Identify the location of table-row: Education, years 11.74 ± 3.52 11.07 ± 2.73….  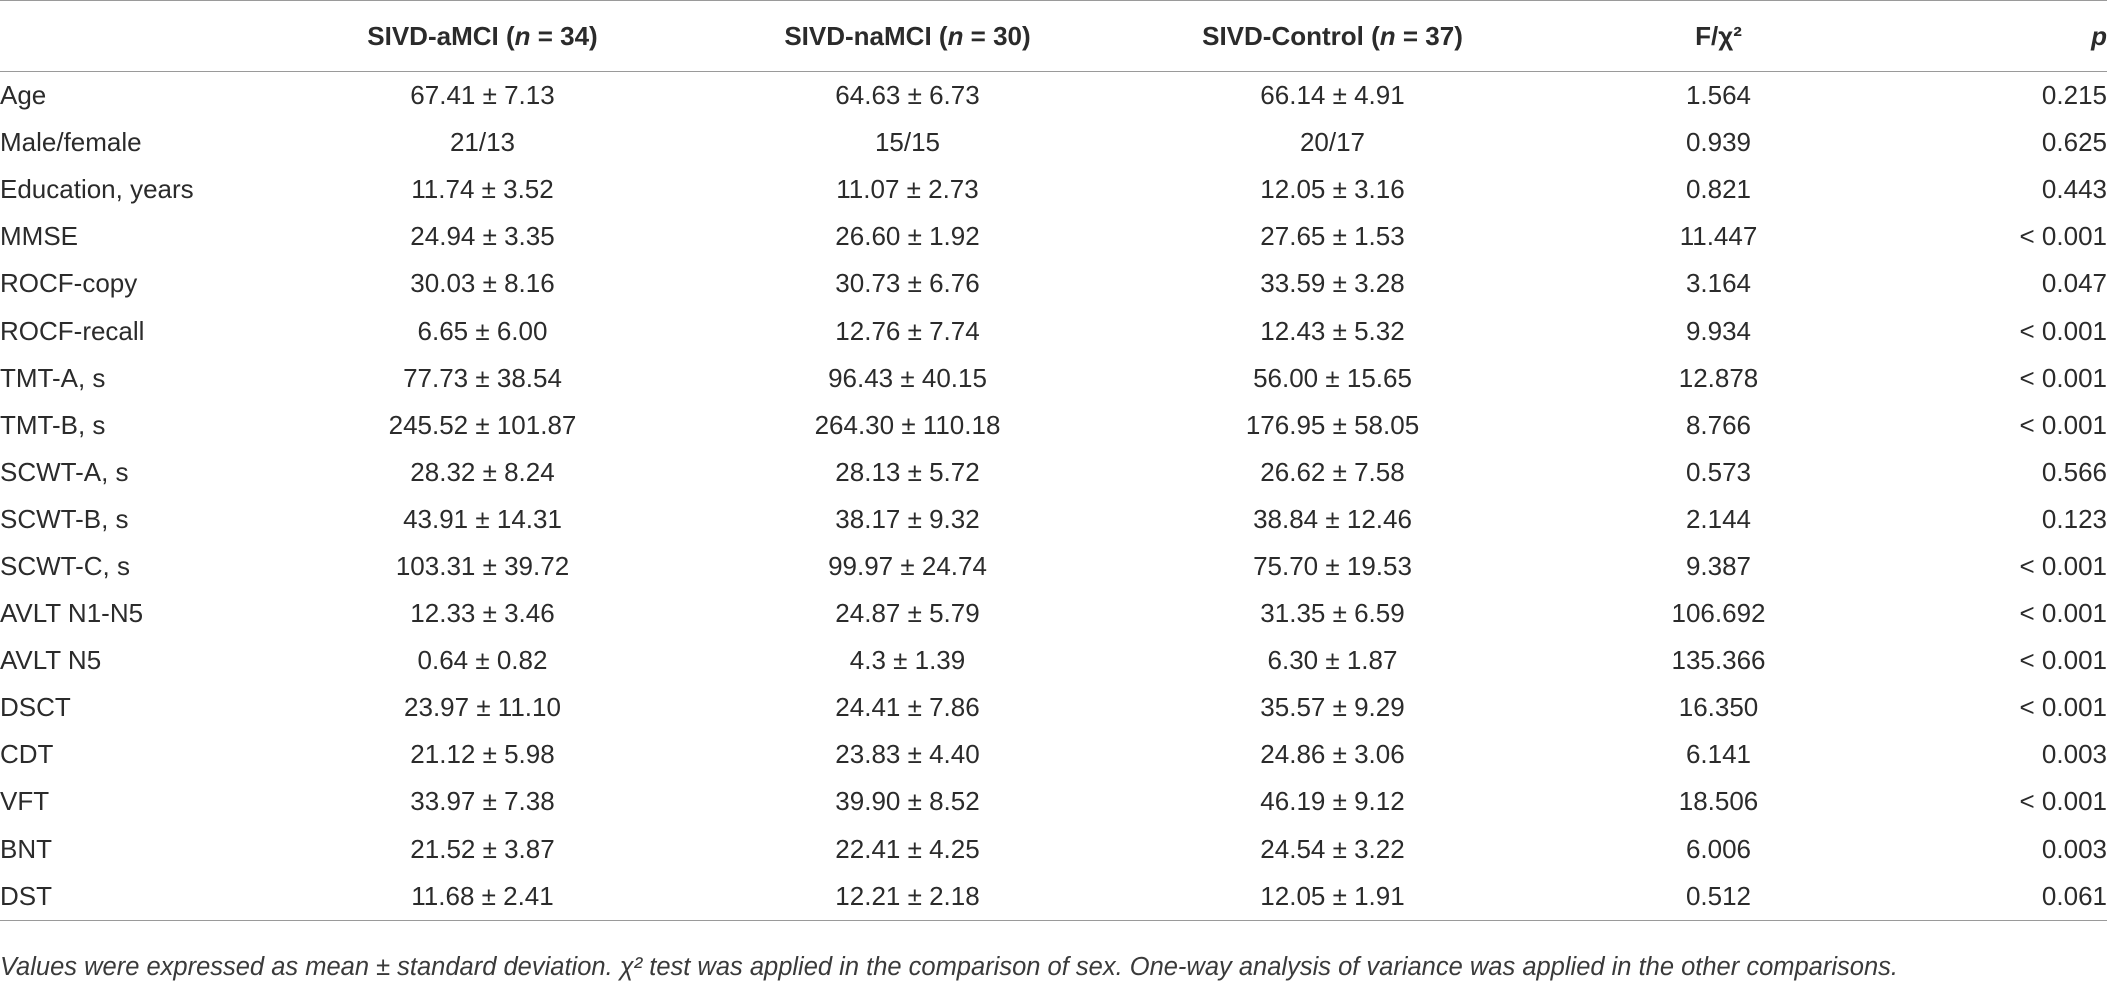
(1053, 189).